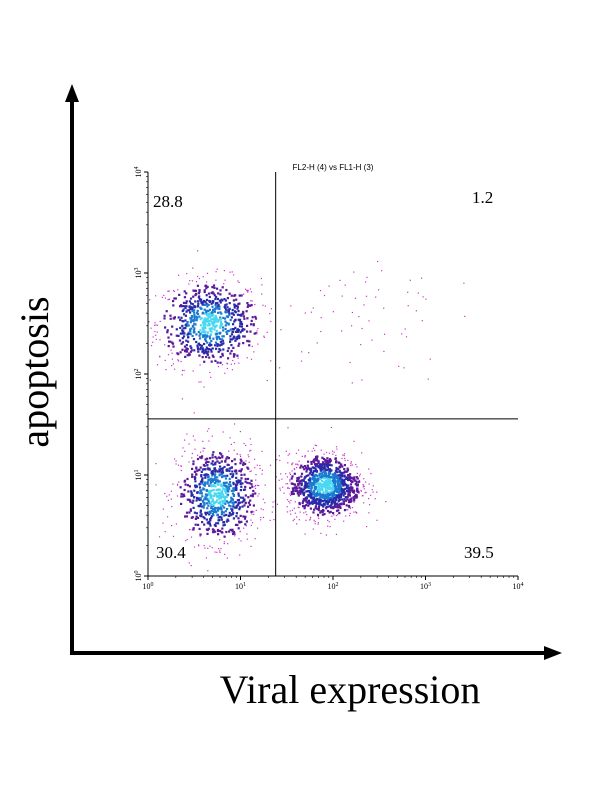  I want to click on x-axis-arrowhead, so click(553, 653).